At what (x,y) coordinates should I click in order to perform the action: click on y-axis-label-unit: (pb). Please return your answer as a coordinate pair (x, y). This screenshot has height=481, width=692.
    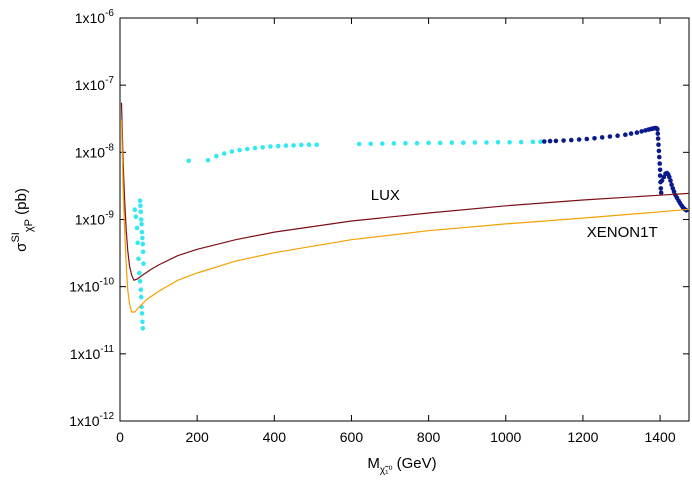
    Looking at the image, I should click on (21, 203).